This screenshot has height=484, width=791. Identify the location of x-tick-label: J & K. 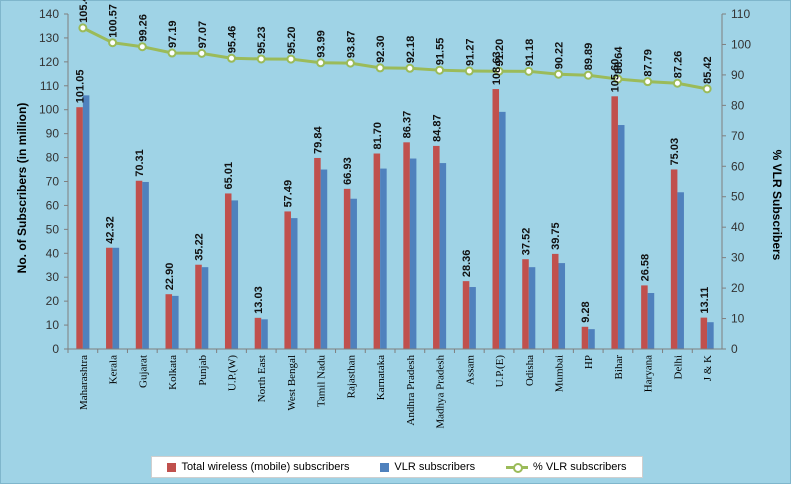
(708, 368).